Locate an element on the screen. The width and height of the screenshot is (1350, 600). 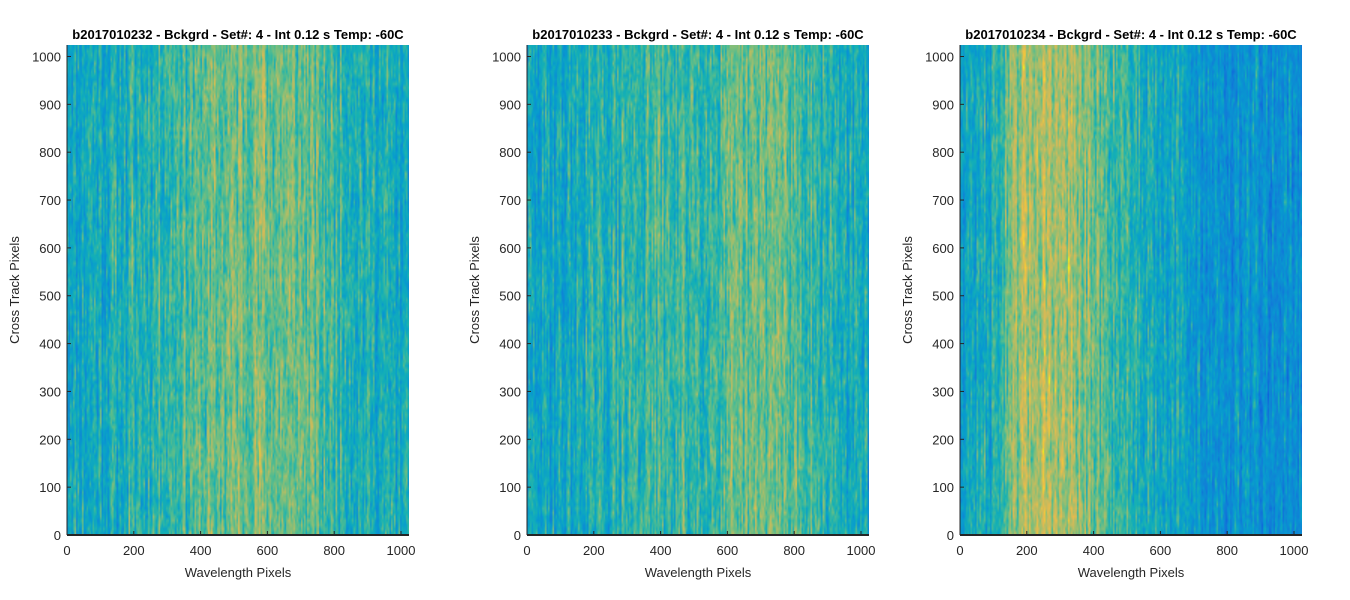
x-axis-label-2: Wavelength Pixels is located at coordinates (698, 572).